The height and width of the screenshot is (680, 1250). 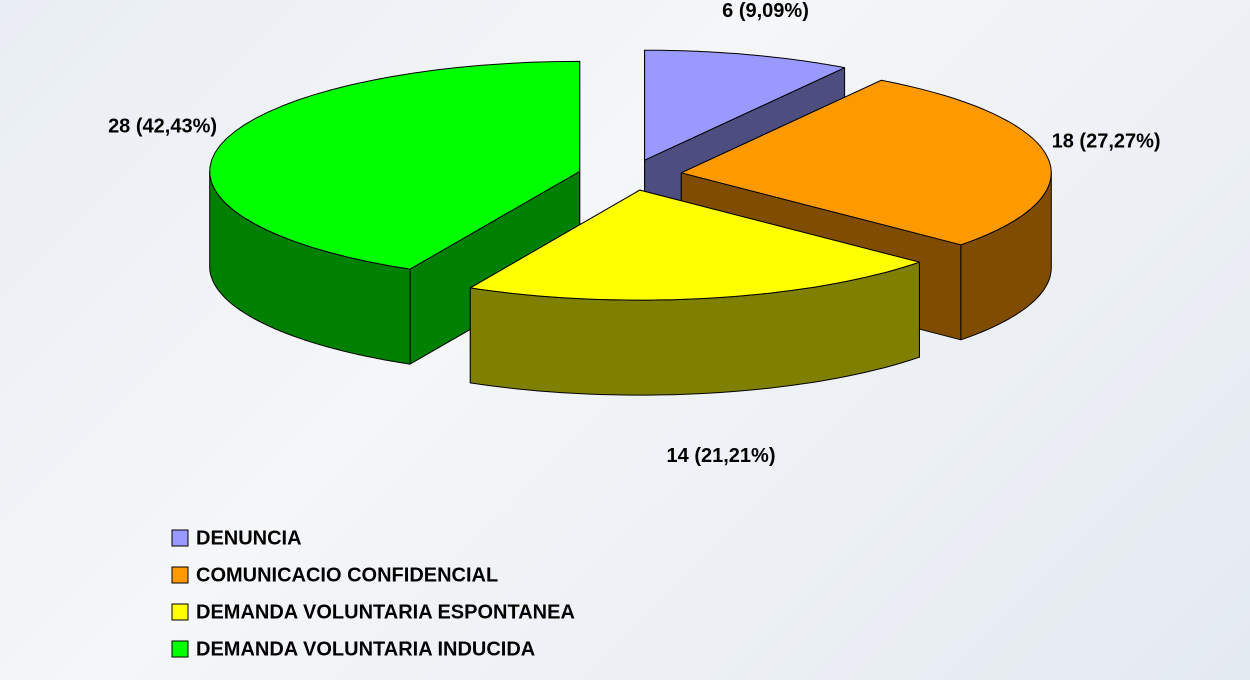 What do you see at coordinates (385, 612) in the screenshot?
I see `legend-label: DEMANDA VOLUNTARIA ESPONTANEA` at bounding box center [385, 612].